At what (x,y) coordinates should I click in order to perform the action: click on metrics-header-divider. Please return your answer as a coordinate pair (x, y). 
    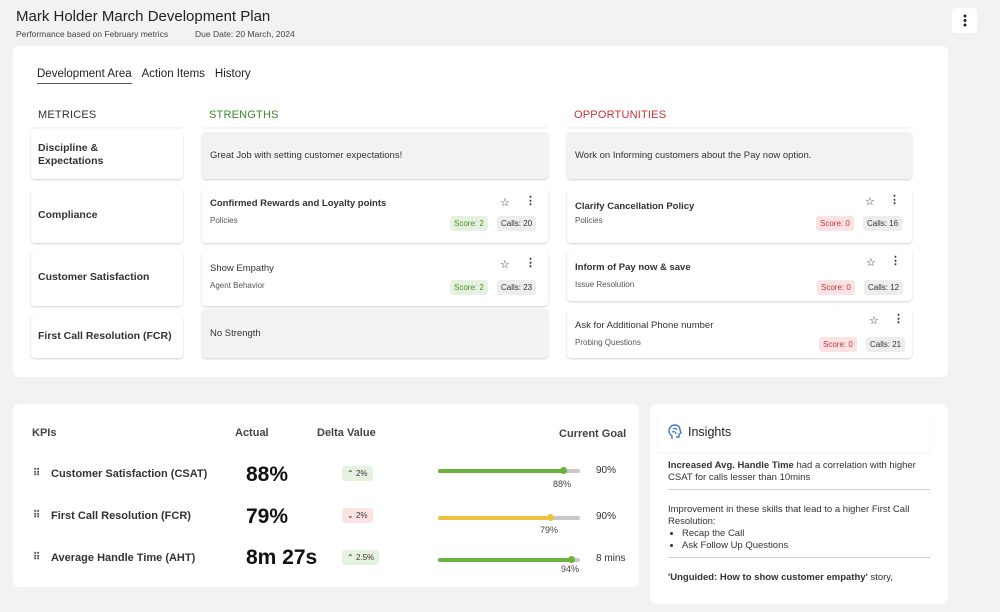
    Looking at the image, I should click on (107, 126).